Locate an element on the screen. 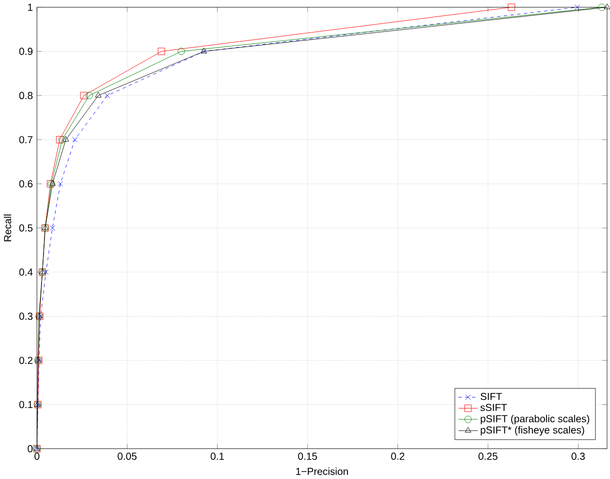 This screenshot has height=479, width=610. y-tick-label: 0.6 is located at coordinates (26, 184).